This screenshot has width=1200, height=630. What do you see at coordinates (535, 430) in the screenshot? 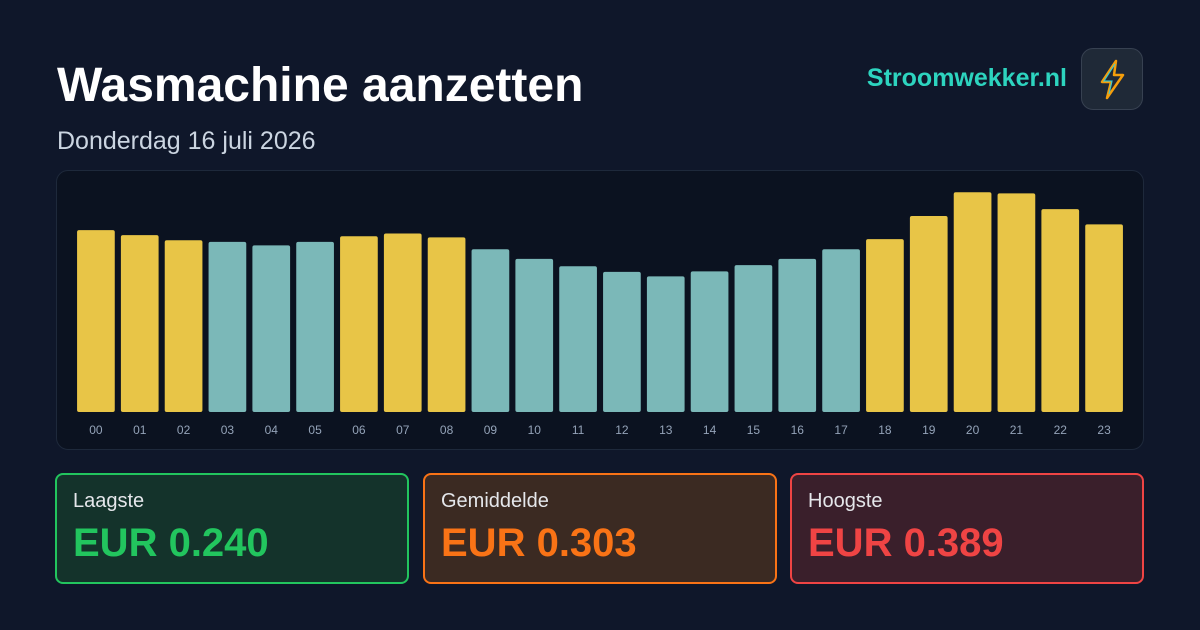
I see `x-tick-label: 10` at bounding box center [535, 430].